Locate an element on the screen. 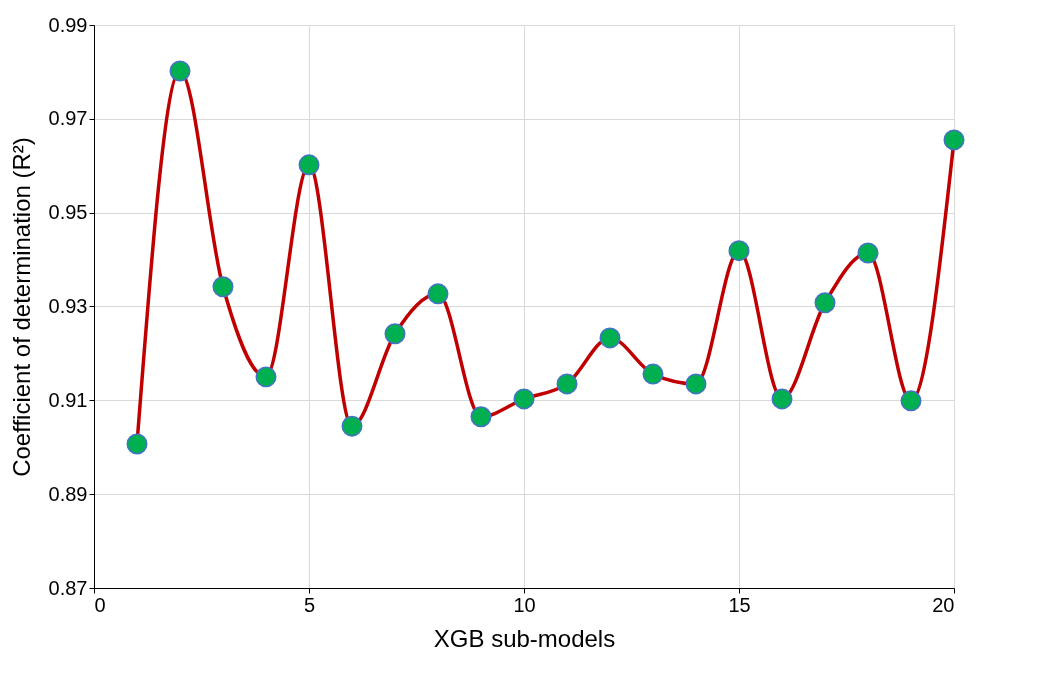 The width and height of the screenshot is (1037, 688). y-tick-label: 0.89 is located at coordinates (68, 493).